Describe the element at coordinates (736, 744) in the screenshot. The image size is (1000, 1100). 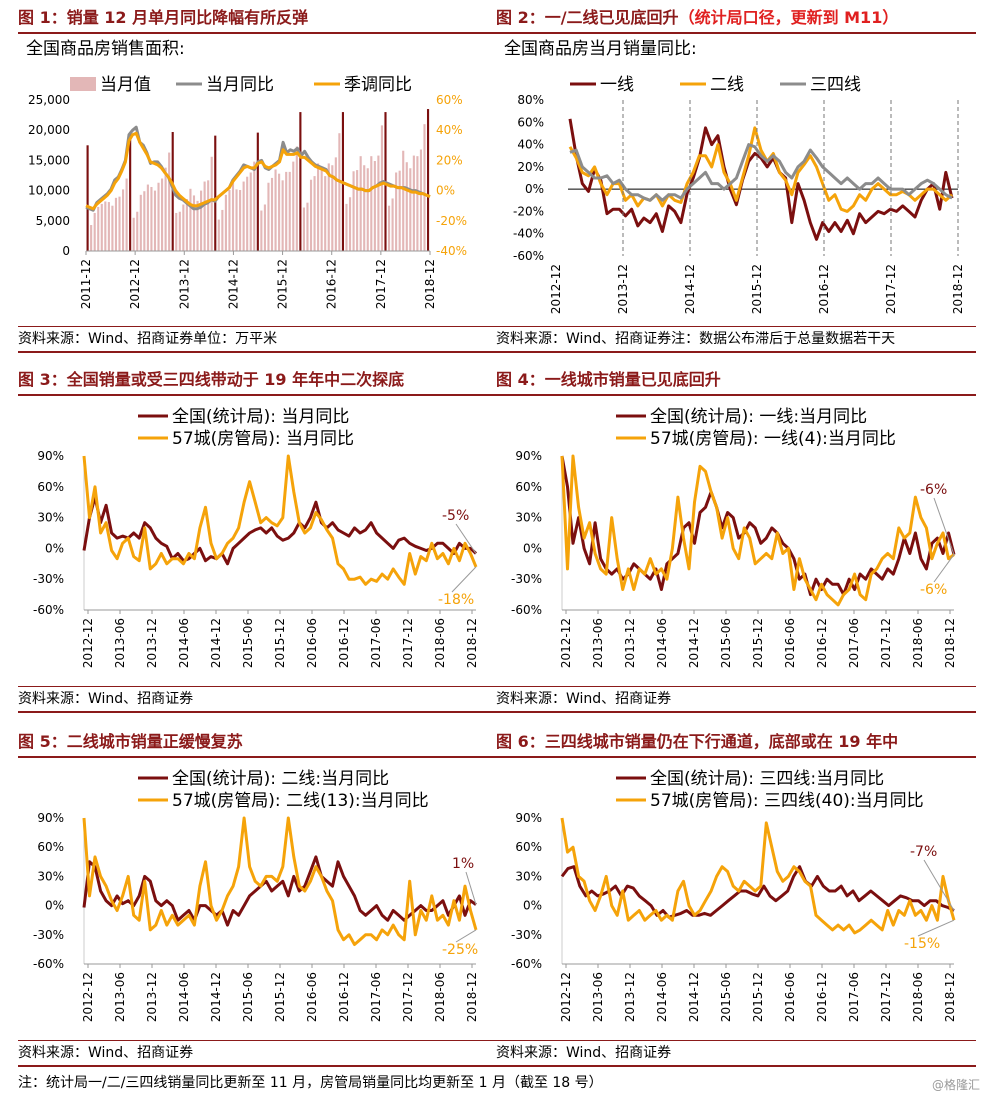
I see `panel-6-title: 图 6：三四线城市销量仍在下行通道，底部或在 19 年中` at that location.